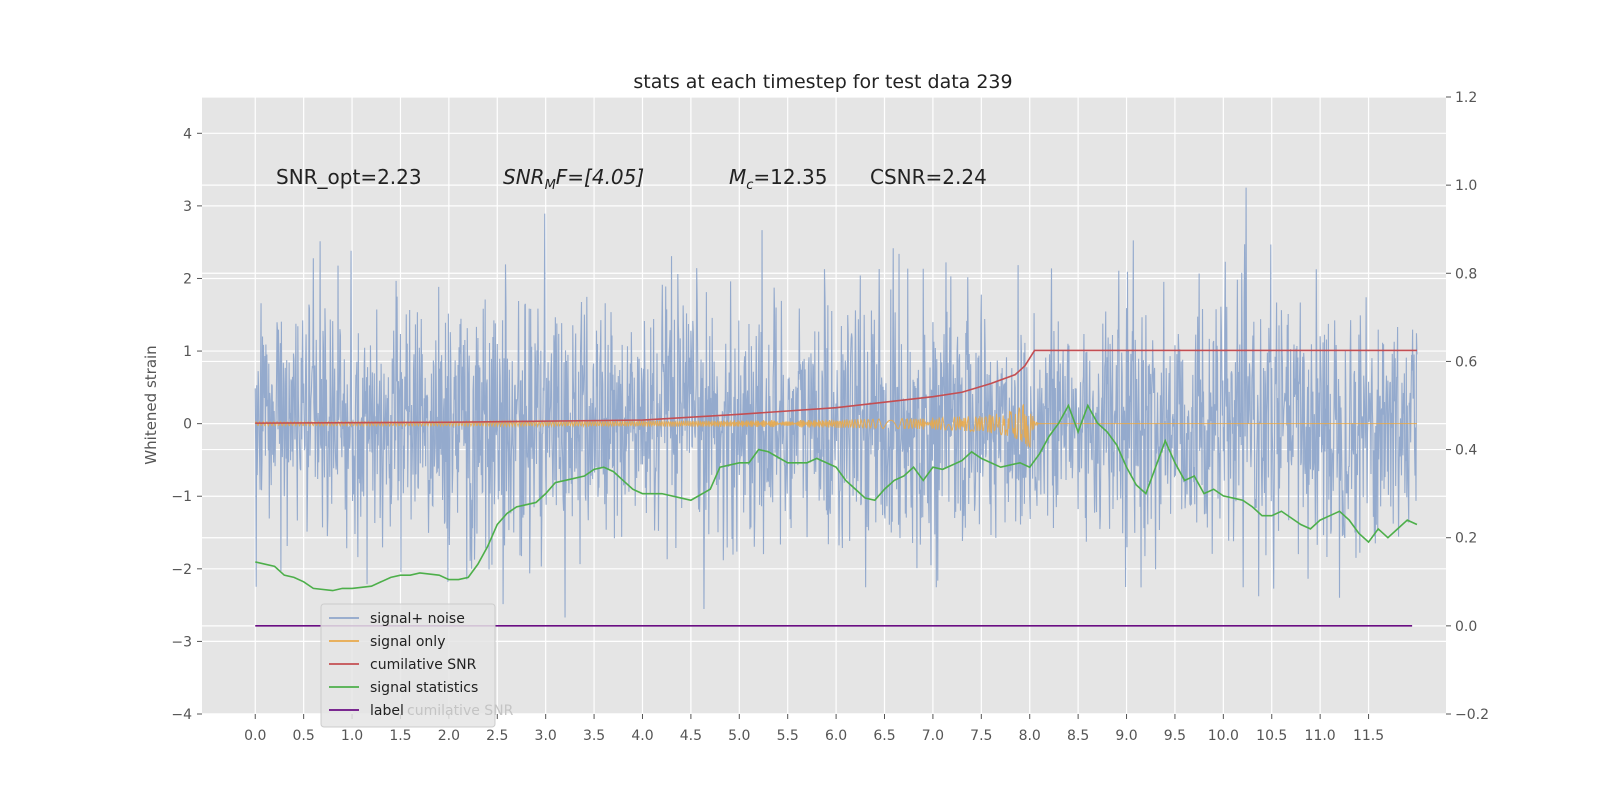  Describe the element at coordinates (1472, 715) in the screenshot. I see `y2-tick-label: −0.2` at that location.